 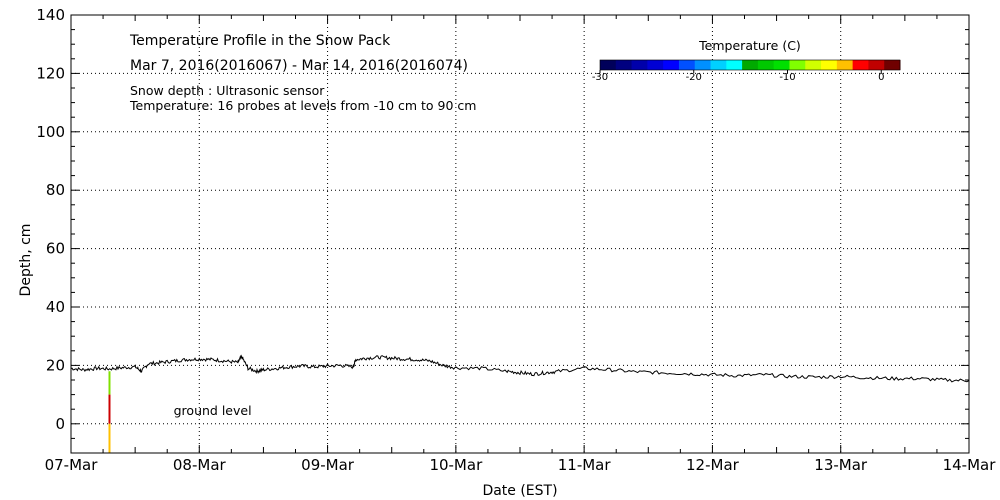 I want to click on colorbar-ticks: -30 -20 -10 0, so click(x=738, y=76).